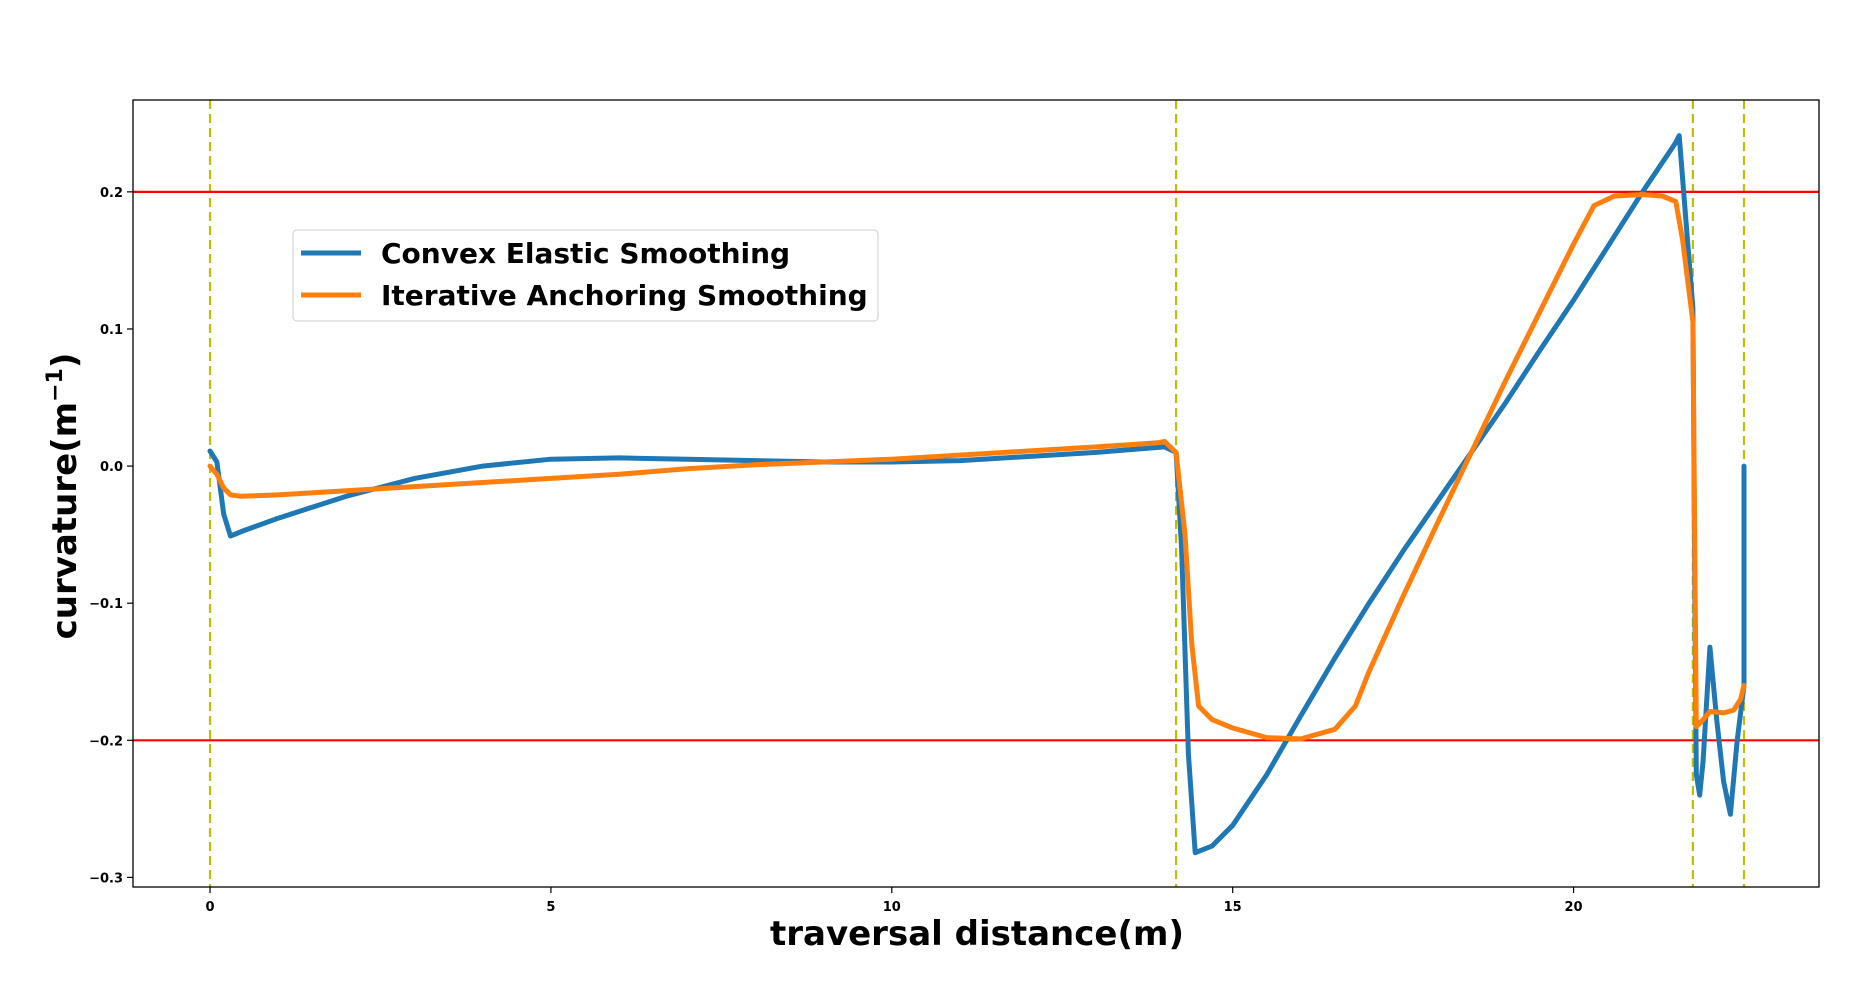 This screenshot has height=991, width=1853. I want to click on legend-label-convex-elastic-smoothing: Convex Elastic Smoothing, so click(585, 253).